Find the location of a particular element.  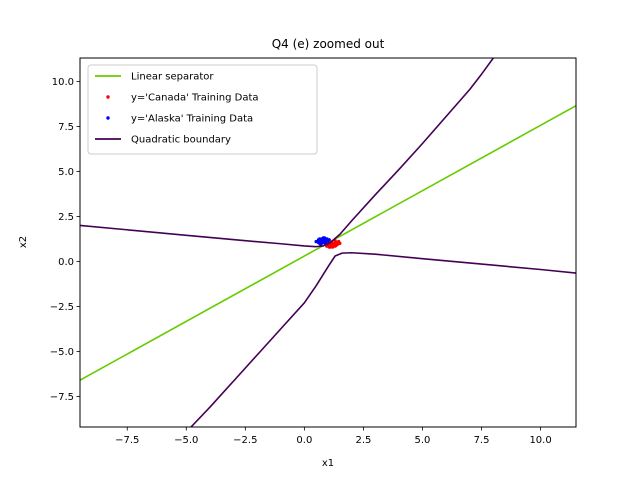

y-tick-label: 2.5 is located at coordinates (66, 217).